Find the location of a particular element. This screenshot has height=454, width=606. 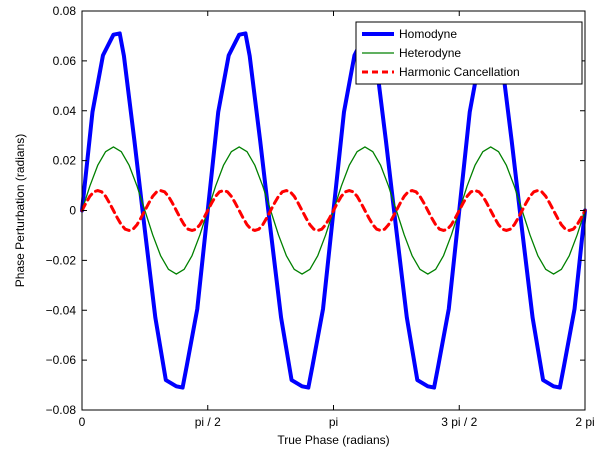

legend-entry-label: Homodyne is located at coordinates (428, 34).